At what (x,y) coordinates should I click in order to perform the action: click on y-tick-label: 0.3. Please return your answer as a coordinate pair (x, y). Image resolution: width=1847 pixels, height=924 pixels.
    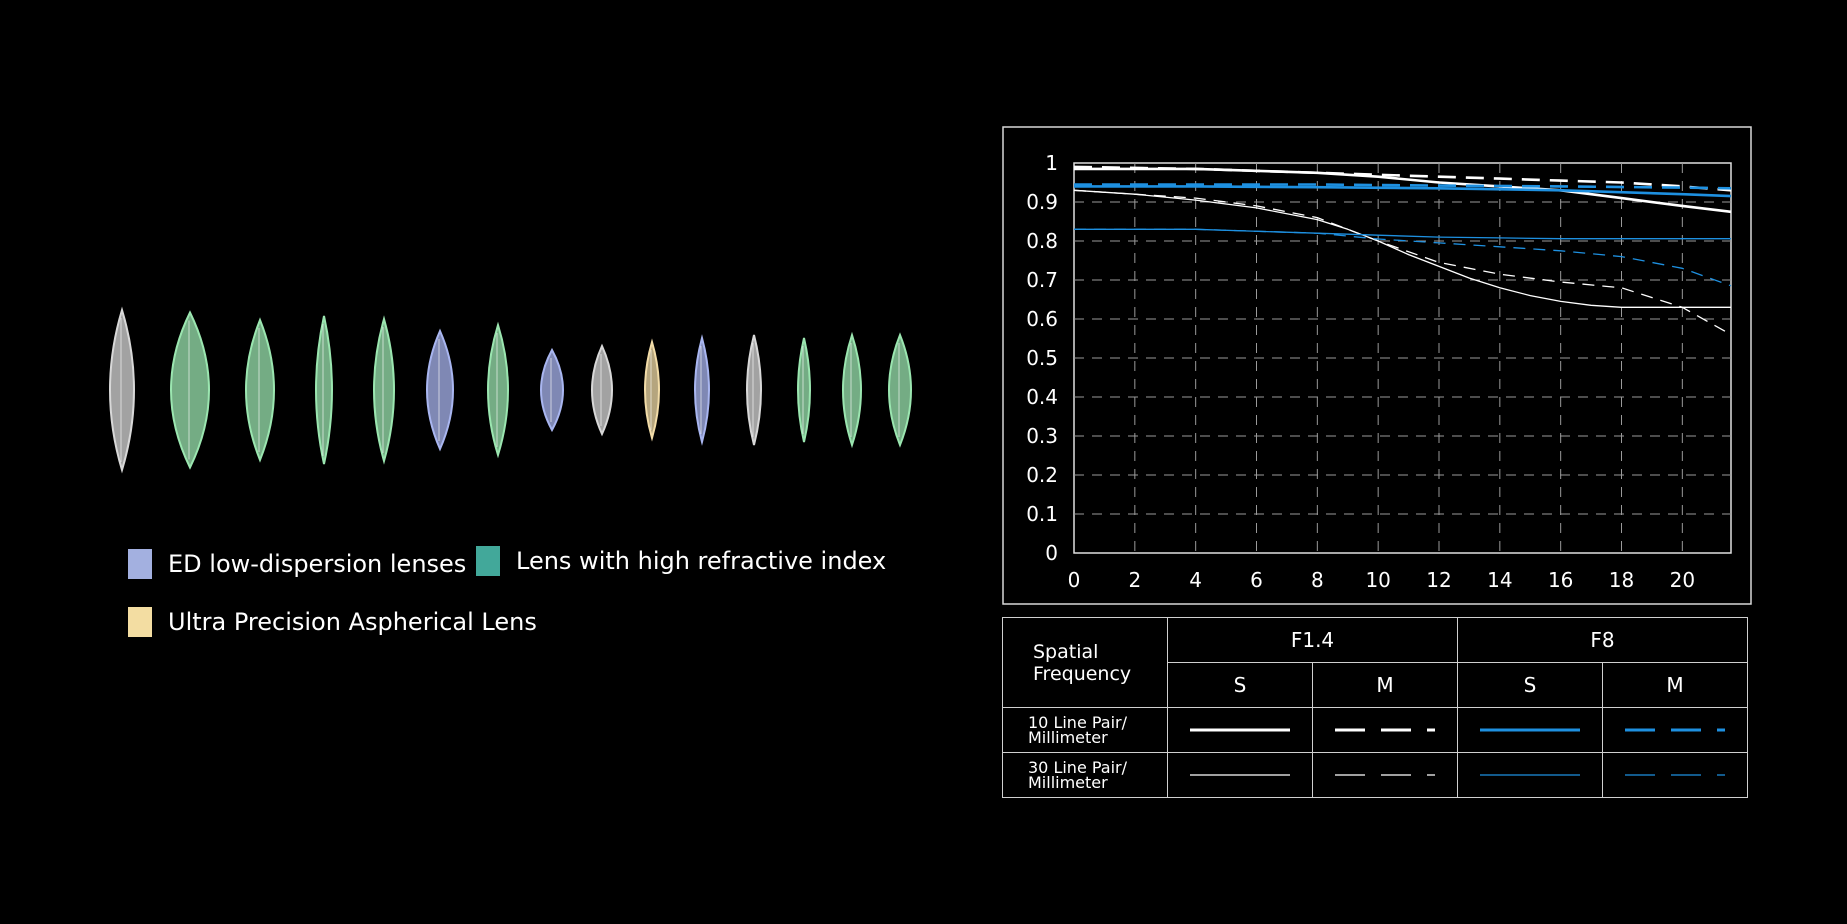
    Looking at the image, I should click on (1042, 436).